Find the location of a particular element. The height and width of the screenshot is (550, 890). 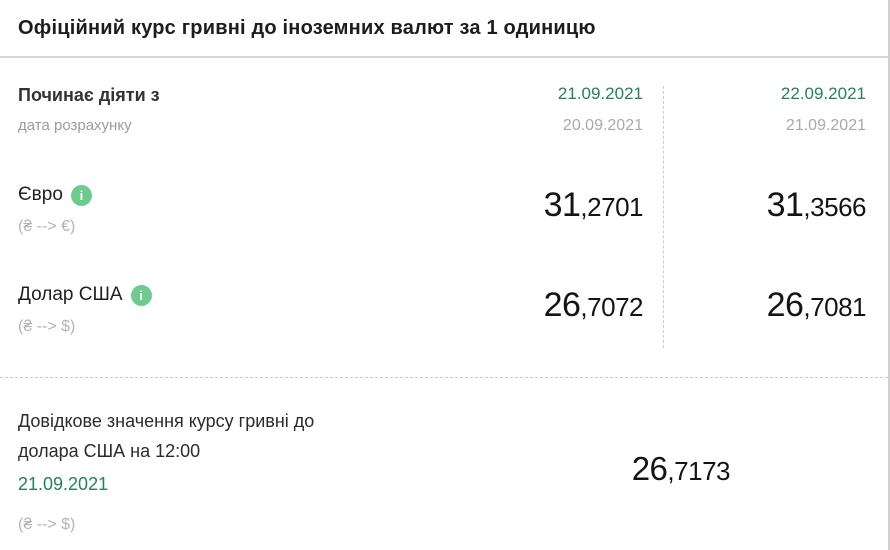

column-divider-dashed is located at coordinates (663, 217).